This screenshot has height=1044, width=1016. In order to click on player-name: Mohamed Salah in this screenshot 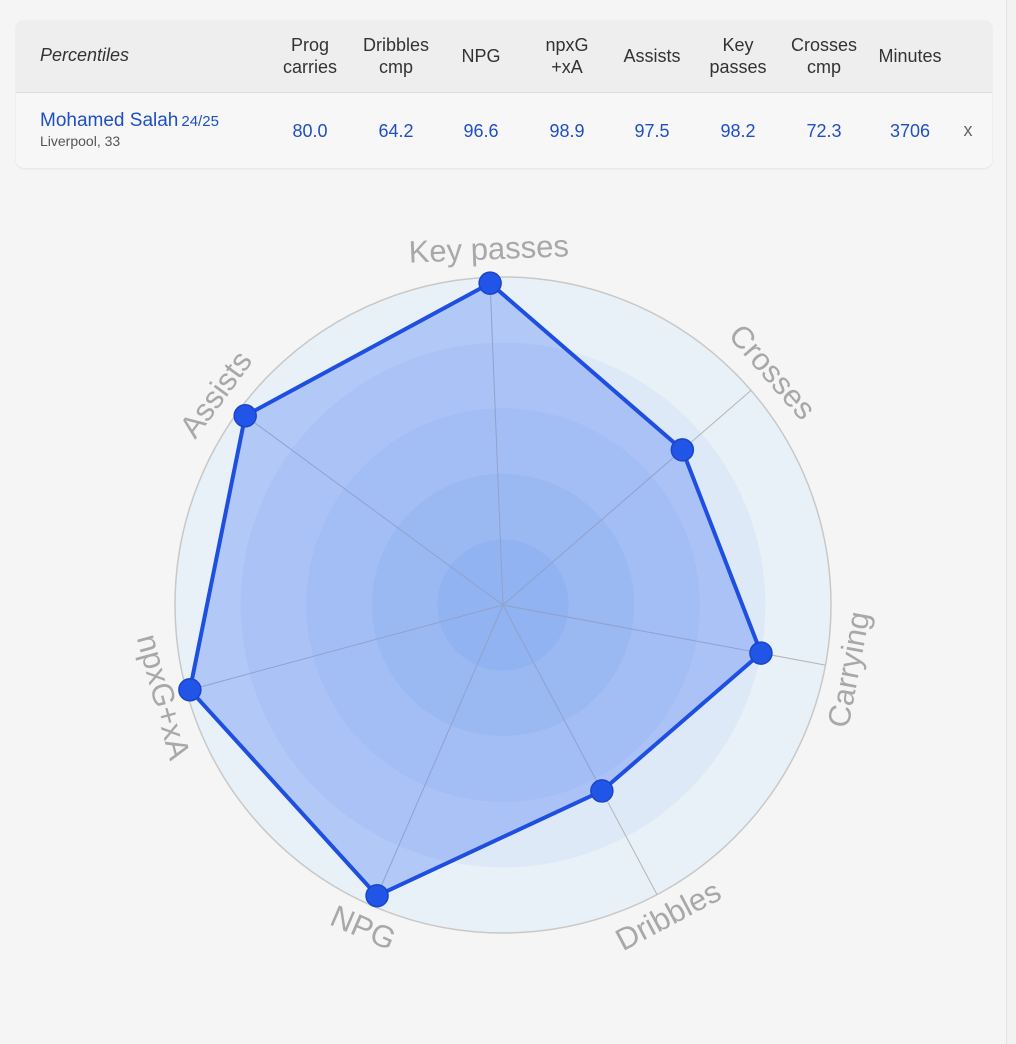, I will do `click(109, 120)`.